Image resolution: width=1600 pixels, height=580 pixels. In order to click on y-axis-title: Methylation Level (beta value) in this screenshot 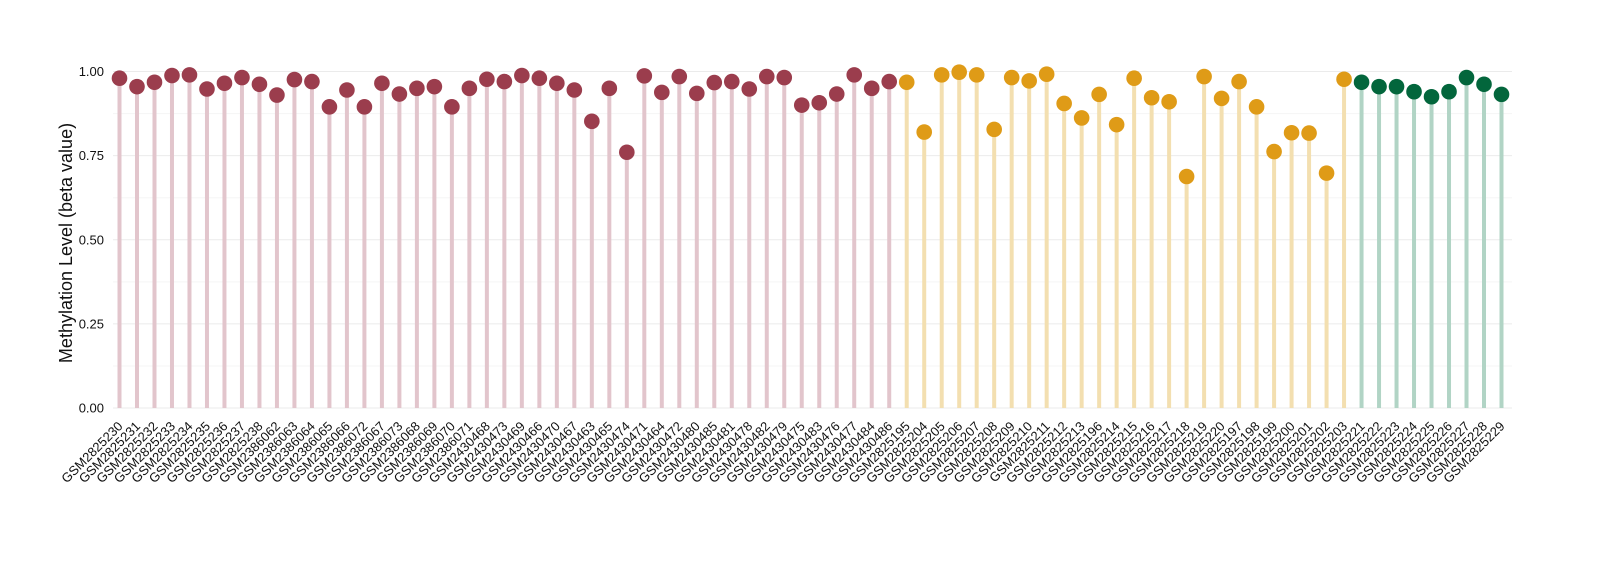, I will do `click(66, 243)`.